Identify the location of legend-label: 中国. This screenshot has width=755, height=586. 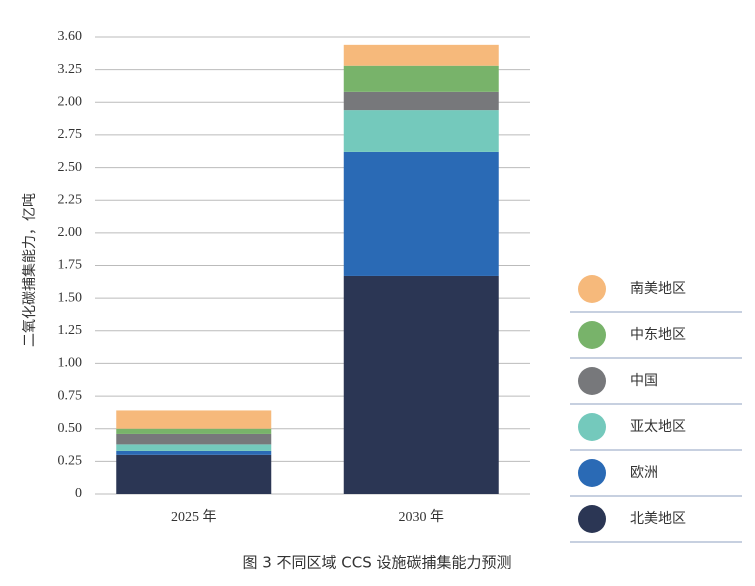
(644, 381).